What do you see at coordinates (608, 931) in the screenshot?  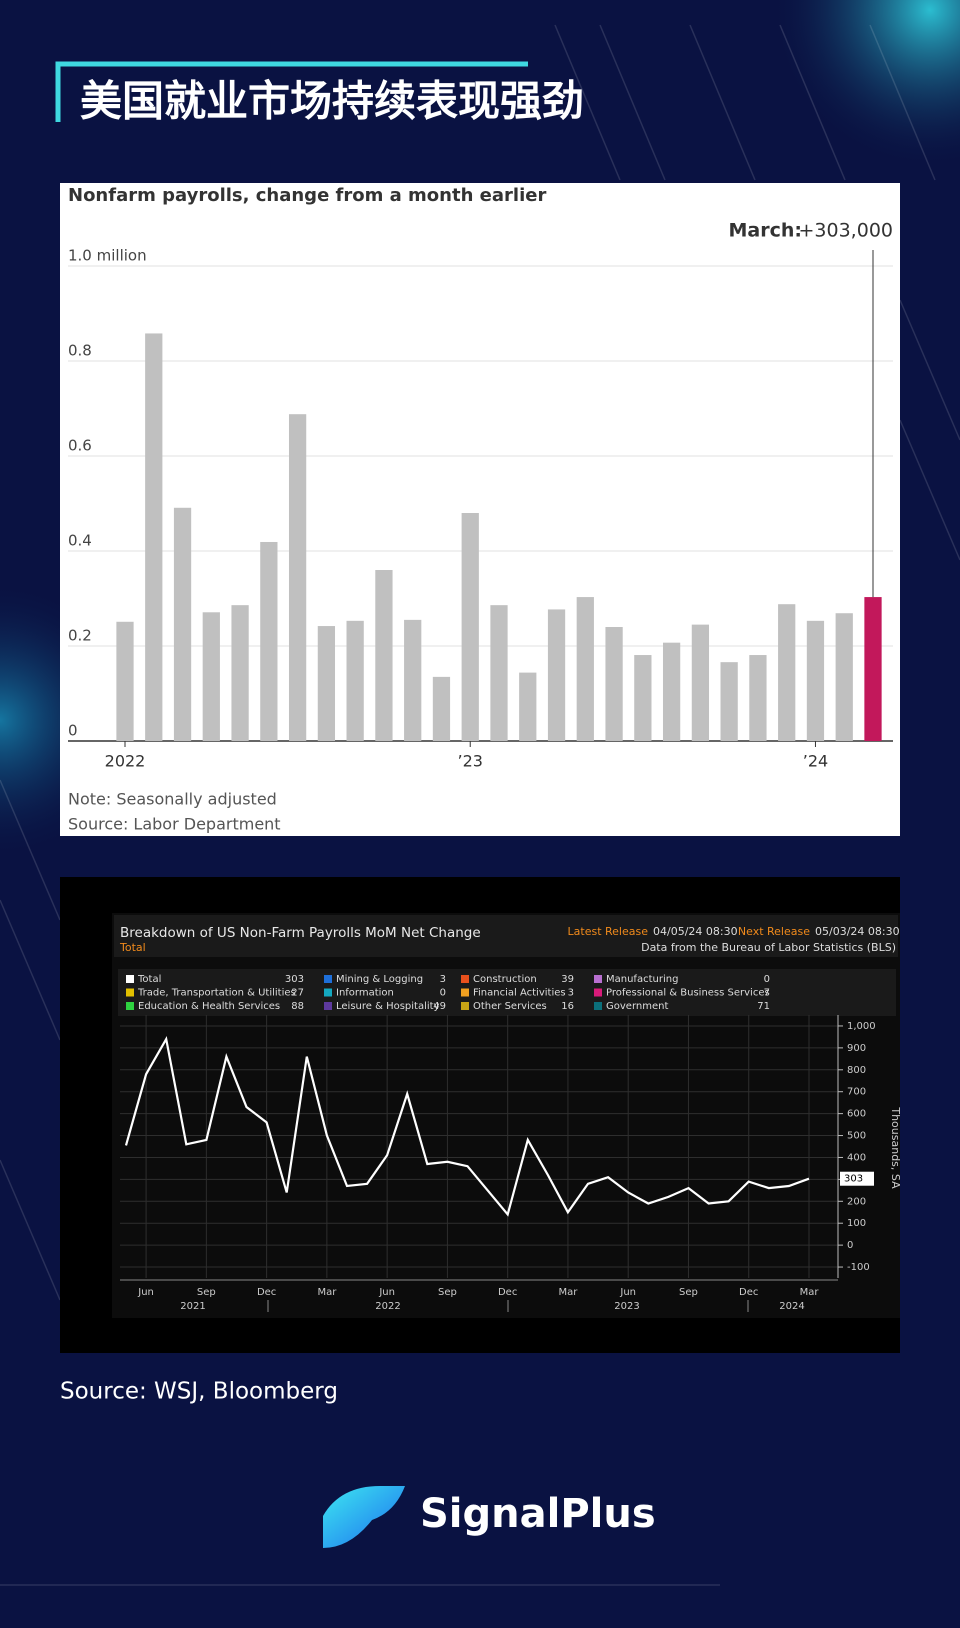 I see `release-label: Latest Release` at bounding box center [608, 931].